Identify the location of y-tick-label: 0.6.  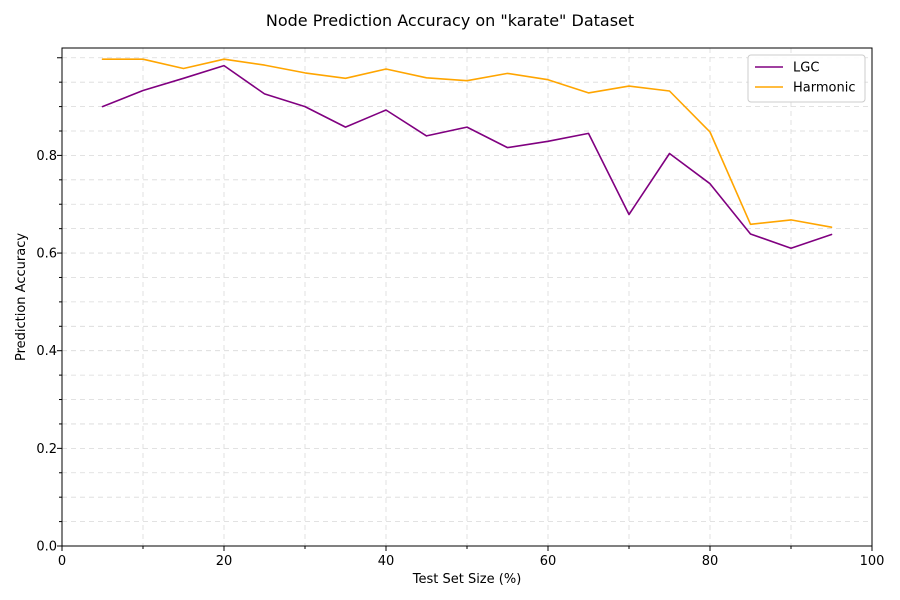
(46, 254).